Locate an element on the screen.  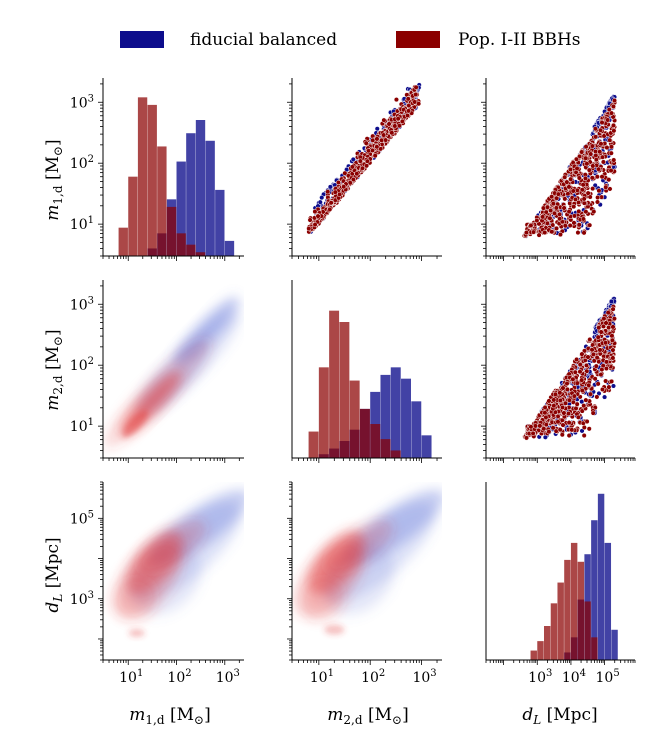
scatter-m2d-vs-dL-panel is located at coordinates (570, 368).